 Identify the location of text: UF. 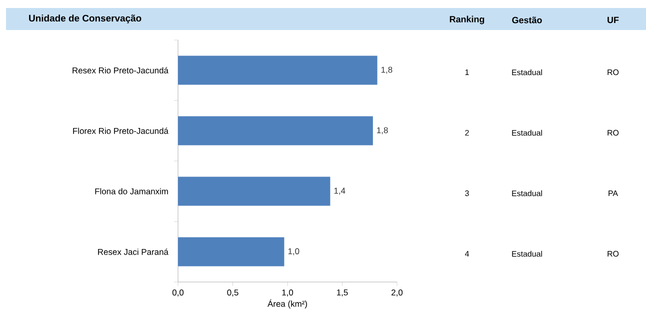
(613, 20).